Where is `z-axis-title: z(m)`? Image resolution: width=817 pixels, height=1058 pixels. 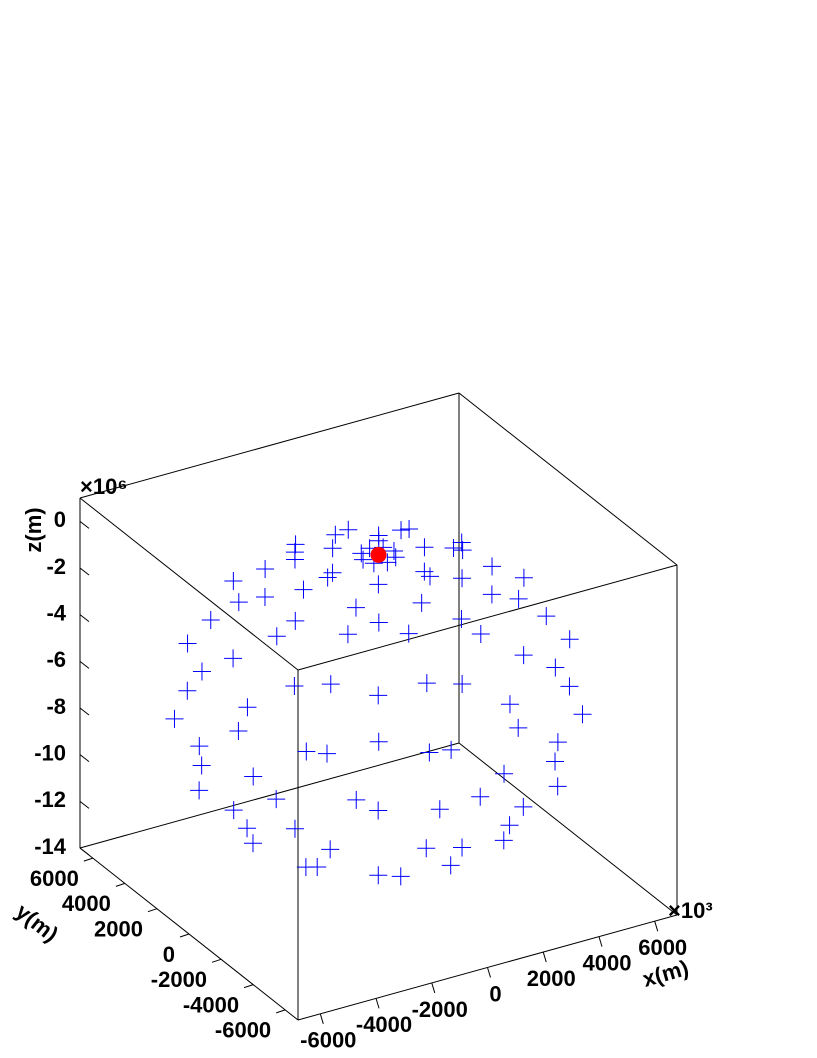 z-axis-title: z(m) is located at coordinates (33, 529).